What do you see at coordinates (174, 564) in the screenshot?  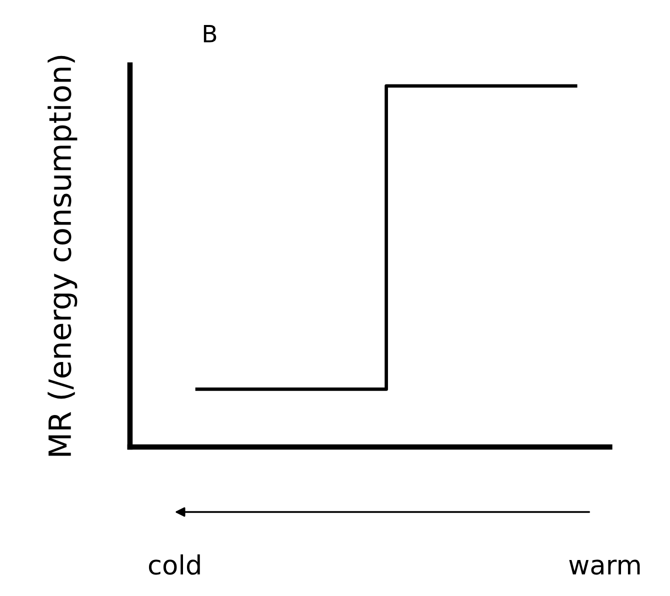 I see `text: cold` at bounding box center [174, 564].